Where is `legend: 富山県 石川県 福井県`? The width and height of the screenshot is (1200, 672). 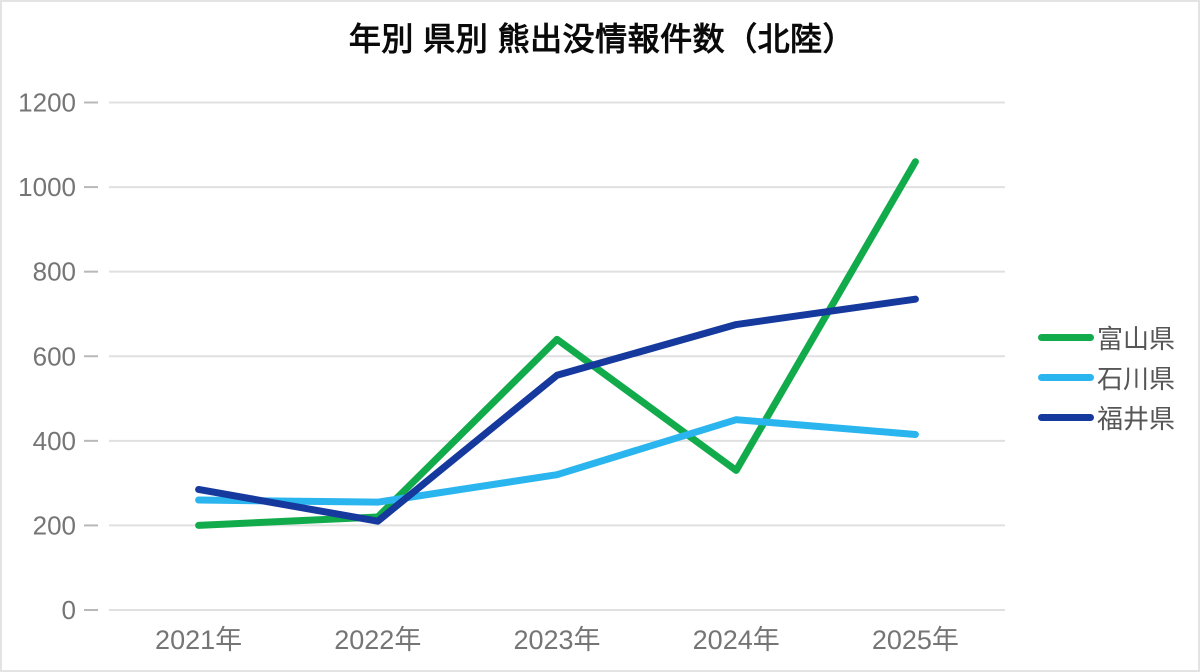 legend: 富山県 石川県 福井県 is located at coordinates (1106, 377).